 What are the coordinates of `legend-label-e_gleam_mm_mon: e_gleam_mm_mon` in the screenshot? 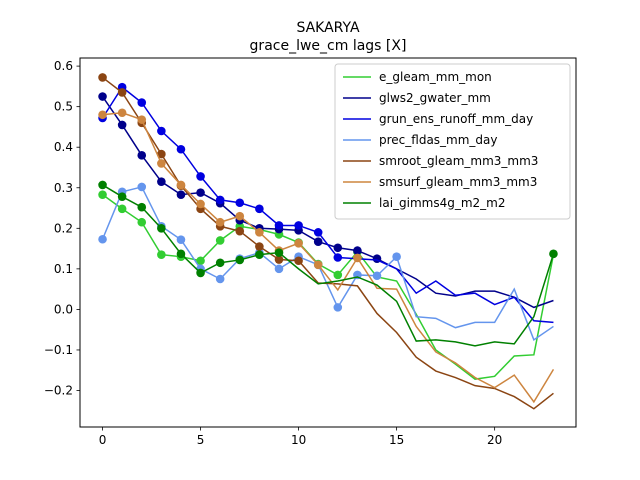 It's located at (435, 77).